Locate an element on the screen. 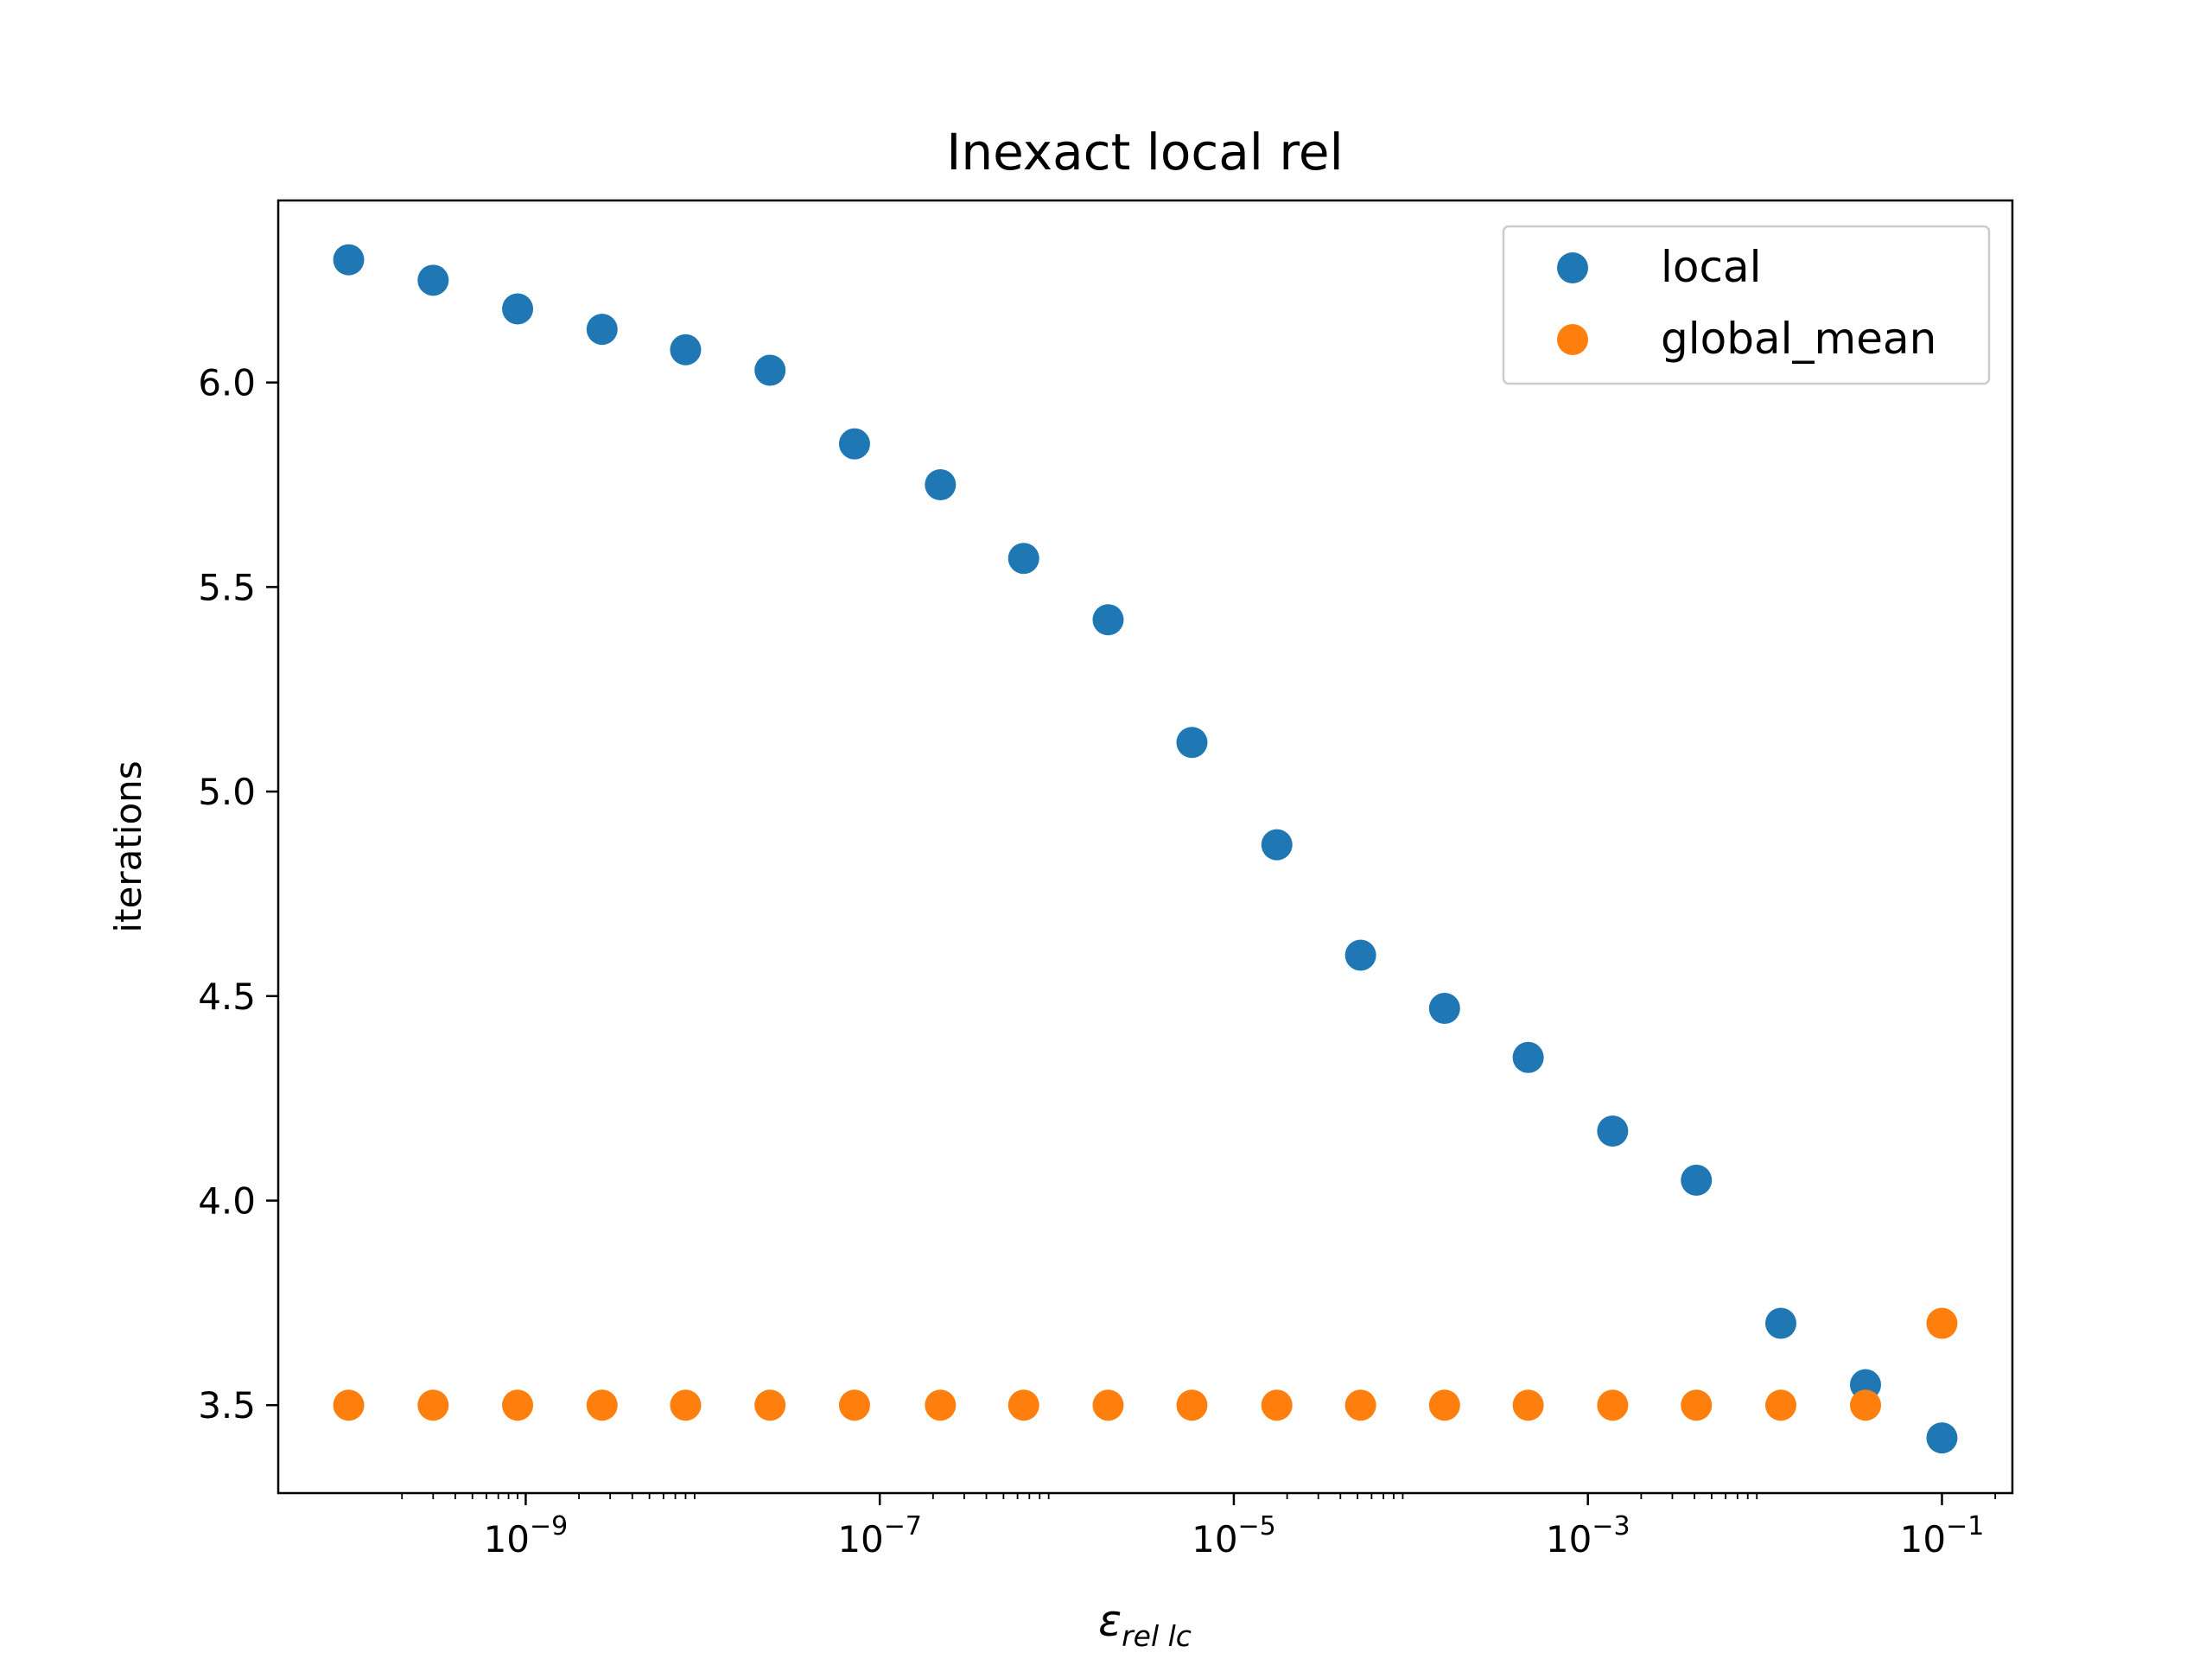 The width and height of the screenshot is (2212, 1659). x-axis-ticks: 10⁻⁹ 10⁻⁷ 10⁻⁵ 10⁻³ 10⁻¹ is located at coordinates (1199, 1526).